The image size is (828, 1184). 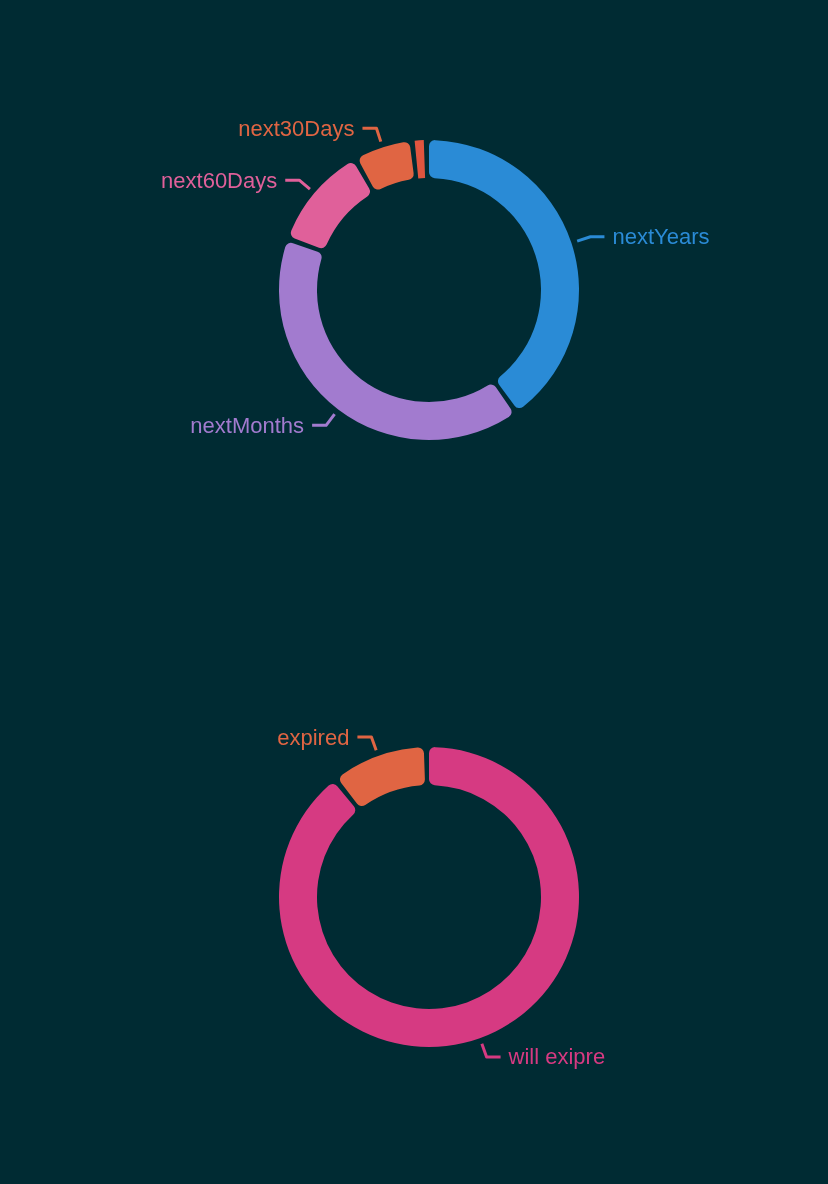 I want to click on slice-label: will exipre, so click(x=556, y=1057).